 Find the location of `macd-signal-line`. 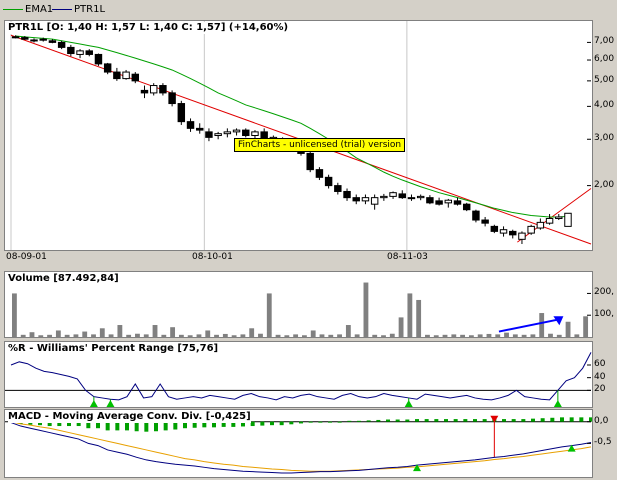

macd-signal-line is located at coordinates (301, 446).